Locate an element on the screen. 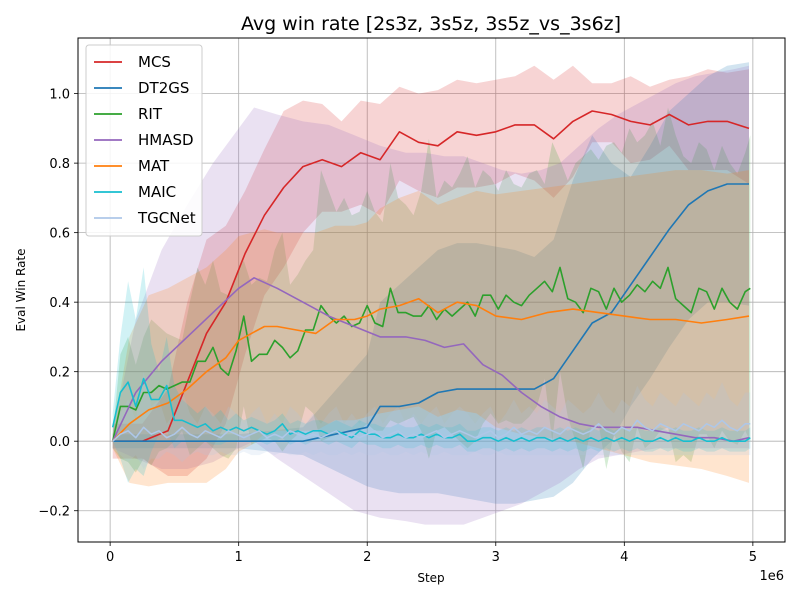  x-tick-label: 5 is located at coordinates (753, 557).